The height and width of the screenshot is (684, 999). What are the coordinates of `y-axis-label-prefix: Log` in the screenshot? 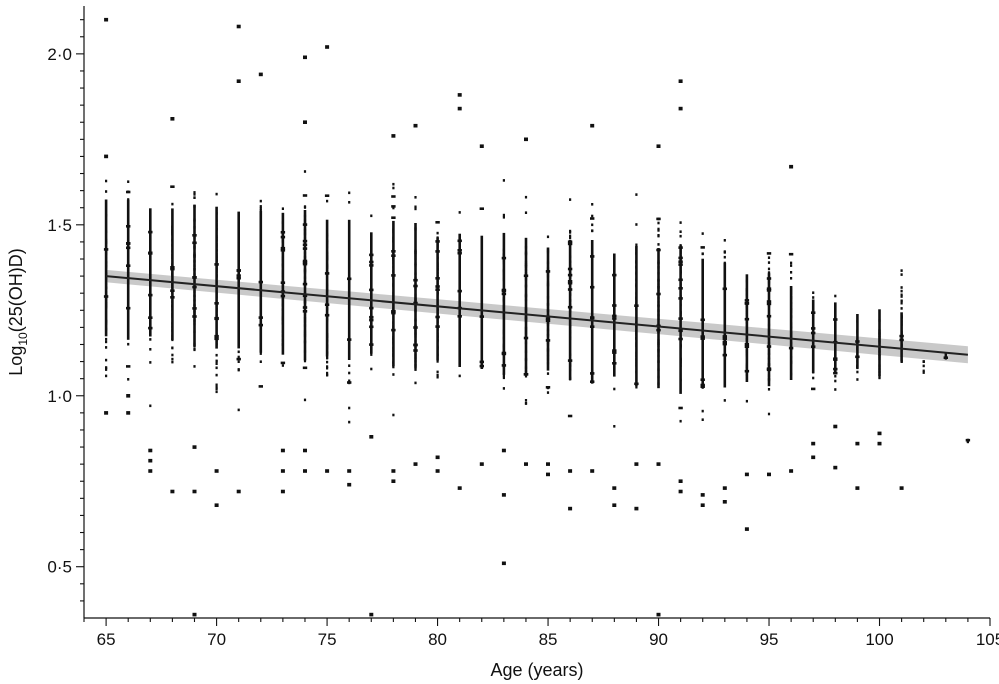 It's located at (16, 361).